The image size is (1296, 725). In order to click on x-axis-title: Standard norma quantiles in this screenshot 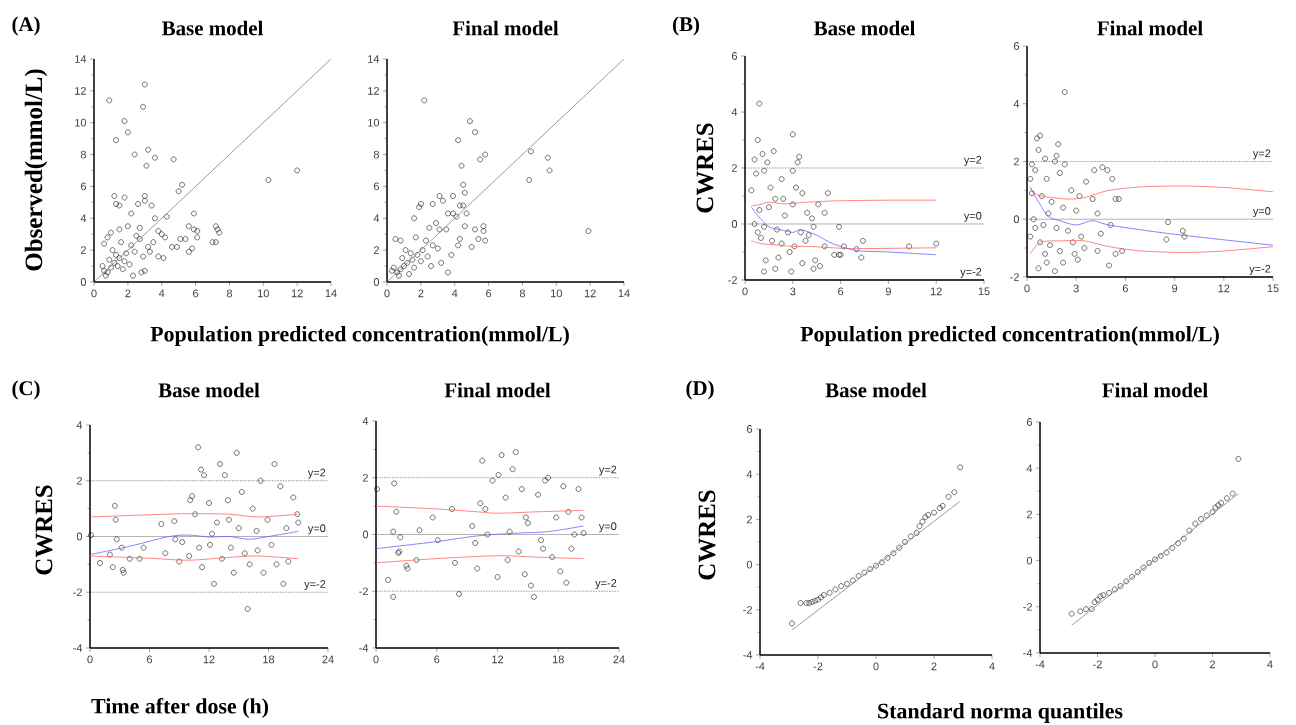, I will do `click(1000, 713)`.